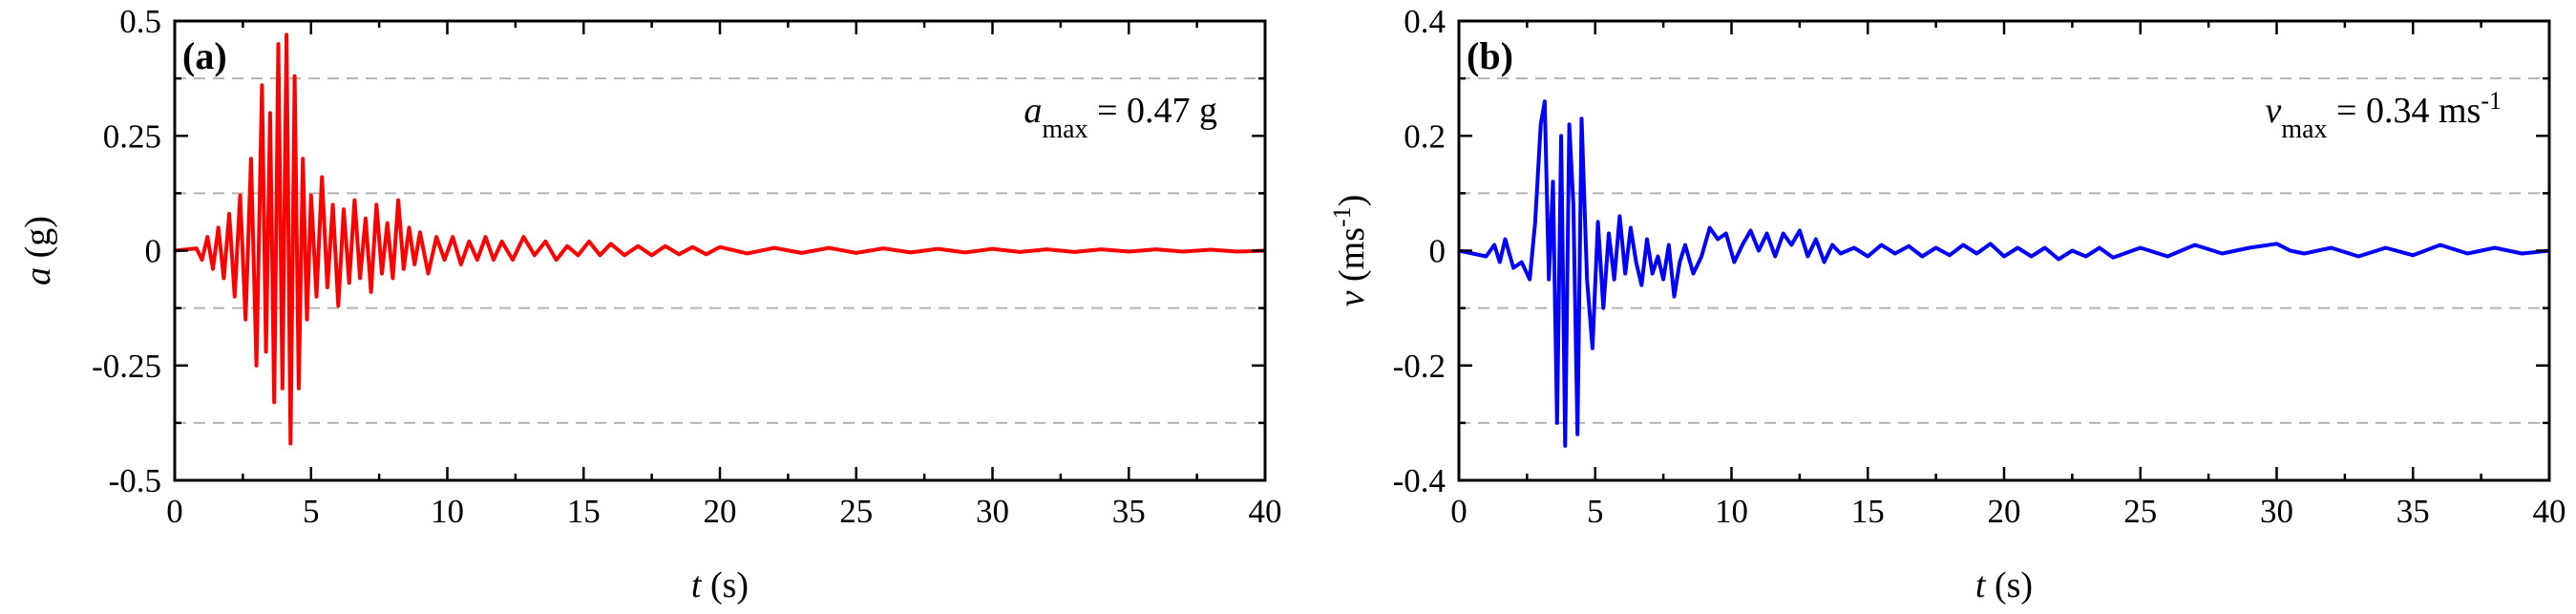 This screenshot has width=2576, height=614. I want to click on panel-tag: (b), so click(1490, 55).